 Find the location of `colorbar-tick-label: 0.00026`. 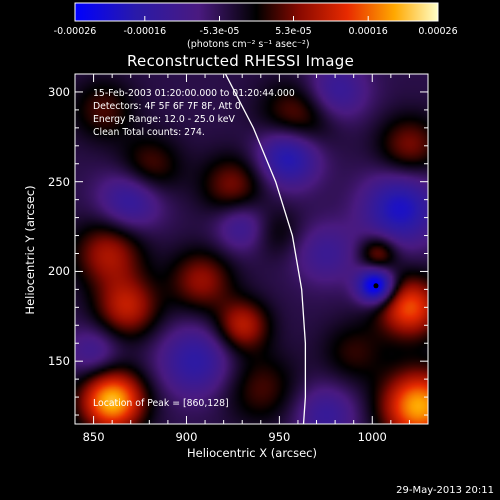

colorbar-tick-label: 0.00026 is located at coordinates (438, 31).